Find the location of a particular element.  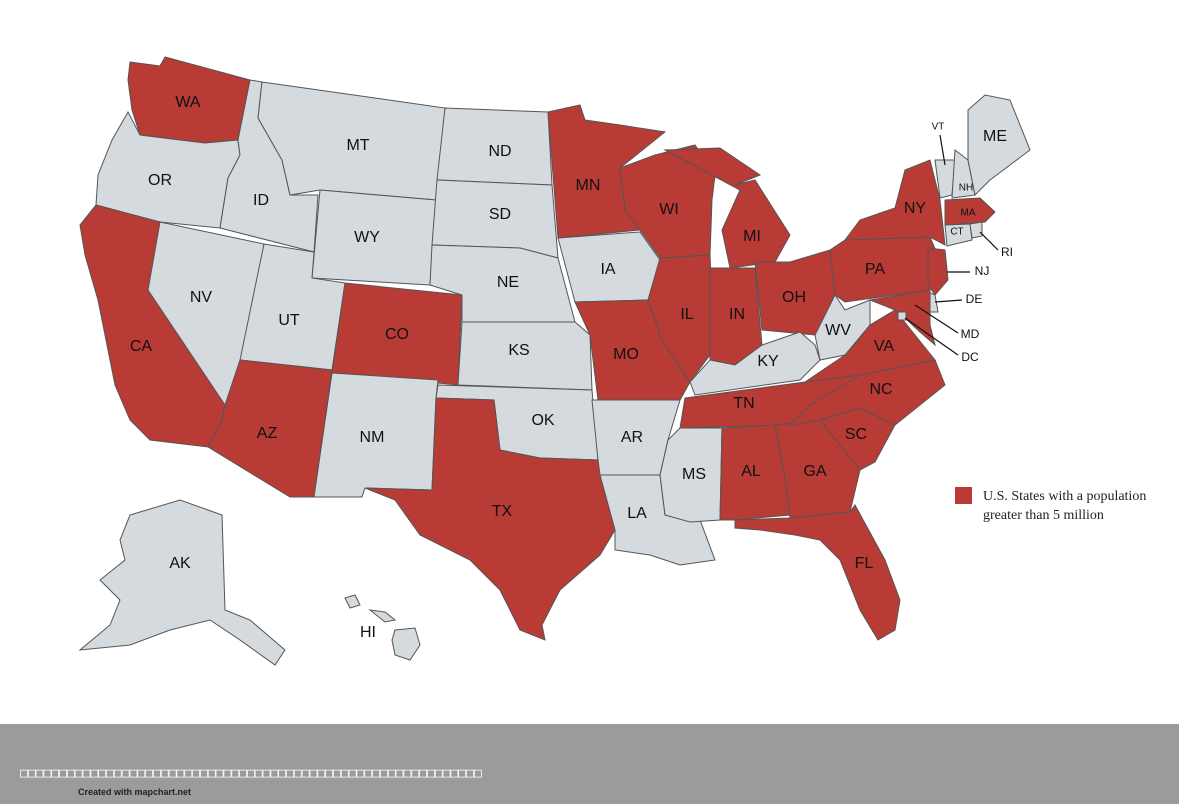

label-SD: SD is located at coordinates (500, 214).